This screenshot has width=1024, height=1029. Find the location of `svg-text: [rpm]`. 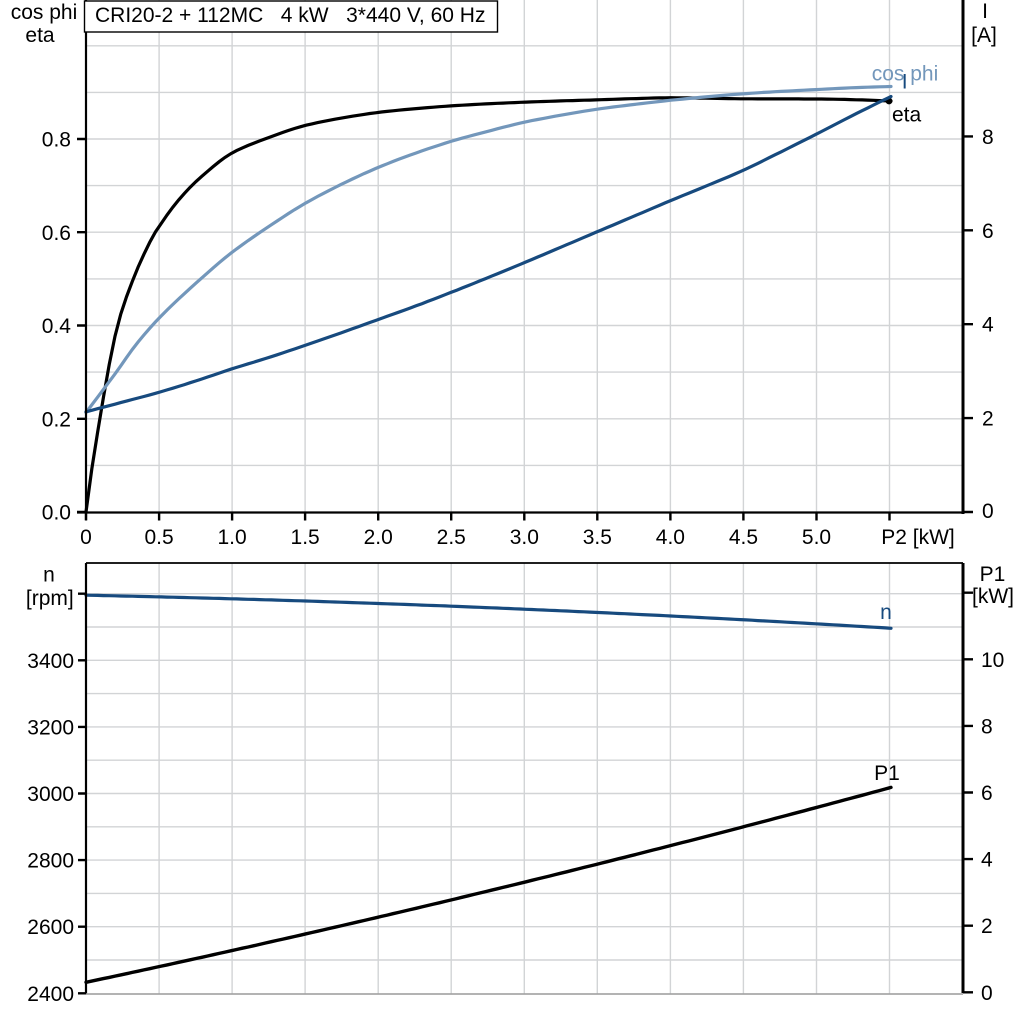

svg-text: [rpm] is located at coordinates (50, 598).